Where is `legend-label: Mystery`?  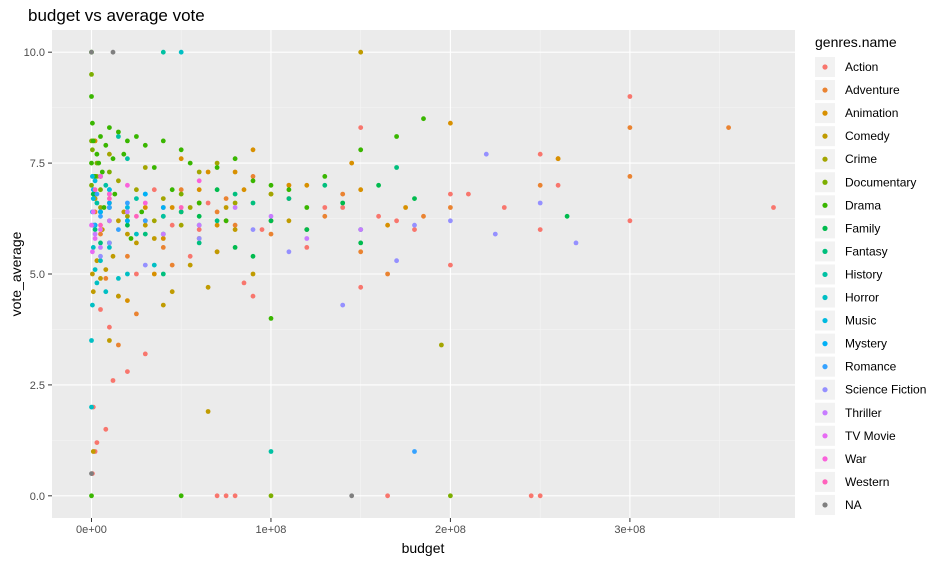 legend-label: Mystery is located at coordinates (866, 344).